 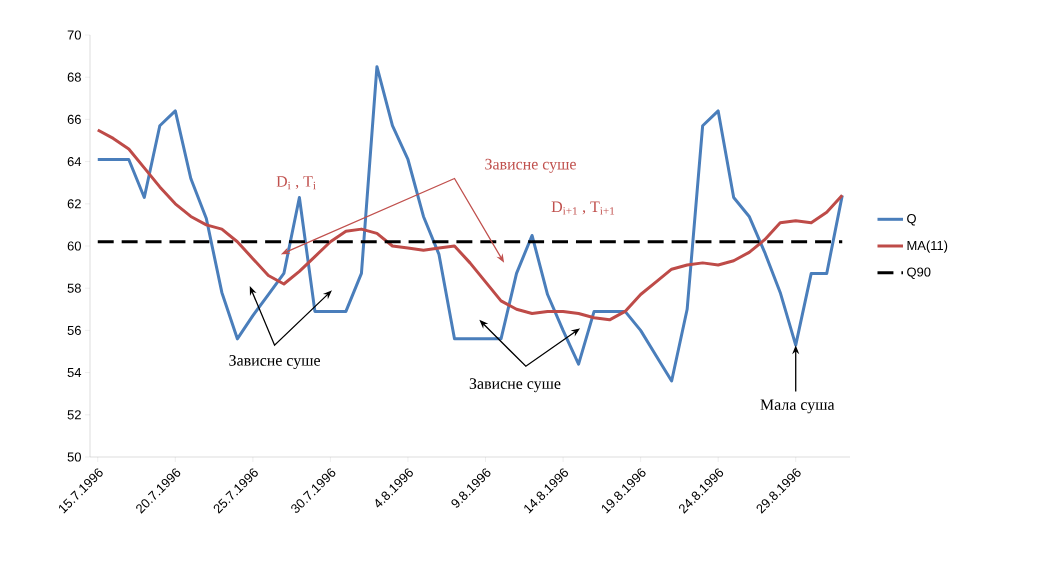 What do you see at coordinates (927, 246) in the screenshot?
I see `legend-label: MA(11)` at bounding box center [927, 246].